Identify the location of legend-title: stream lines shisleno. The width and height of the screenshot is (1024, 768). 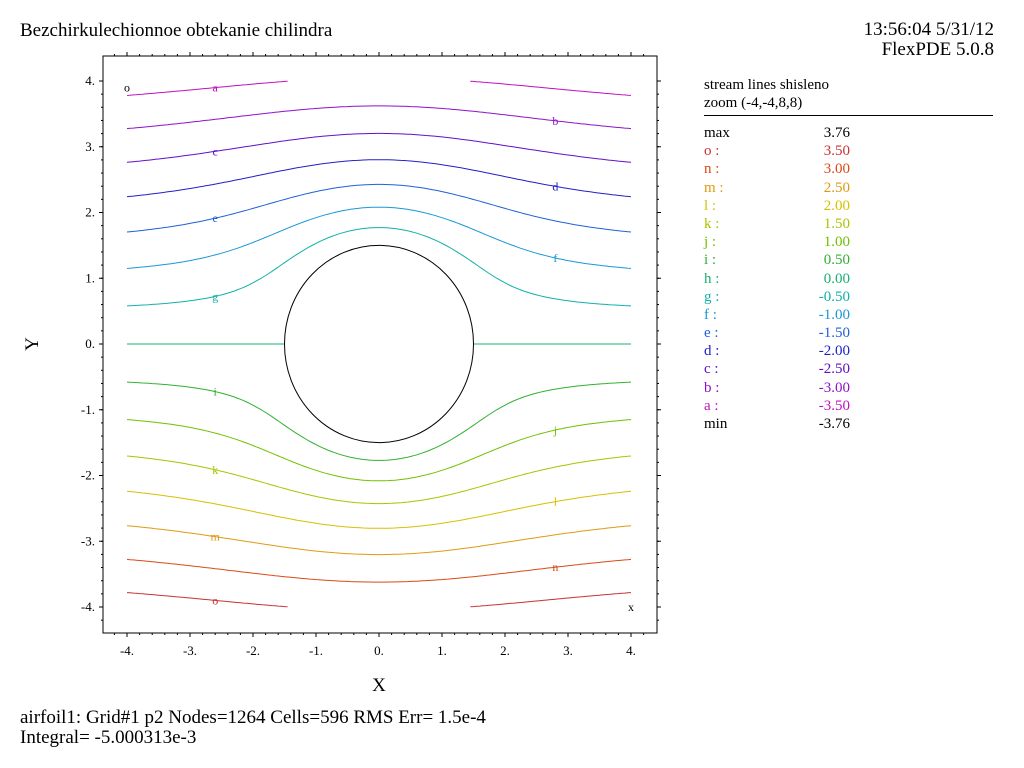
(766, 85).